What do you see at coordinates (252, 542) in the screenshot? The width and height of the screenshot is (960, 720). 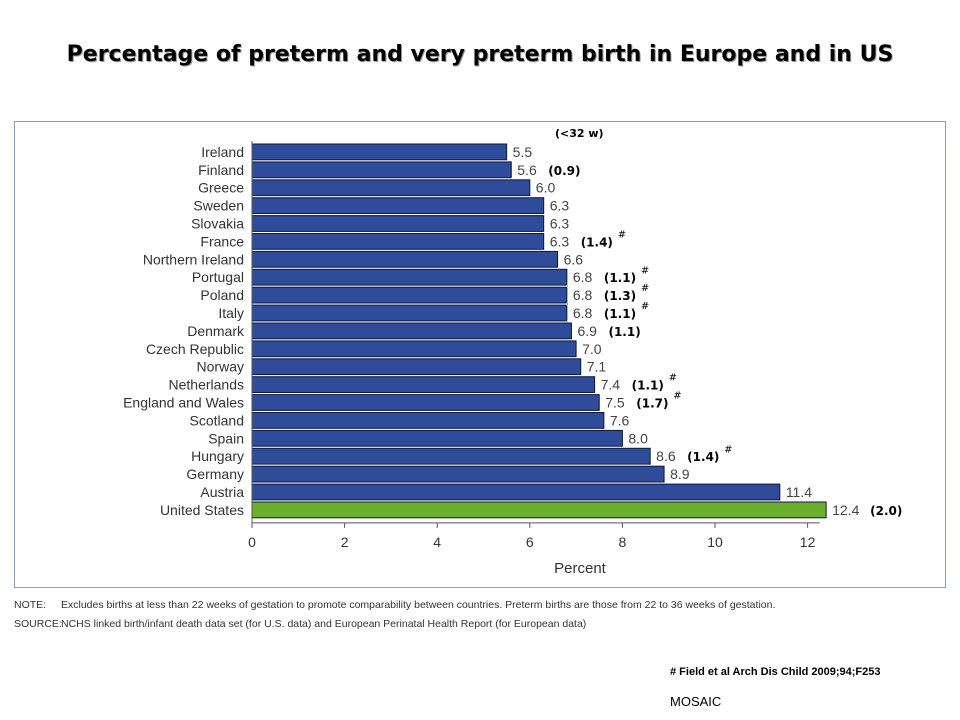 I see `x-tick-label: 0` at bounding box center [252, 542].